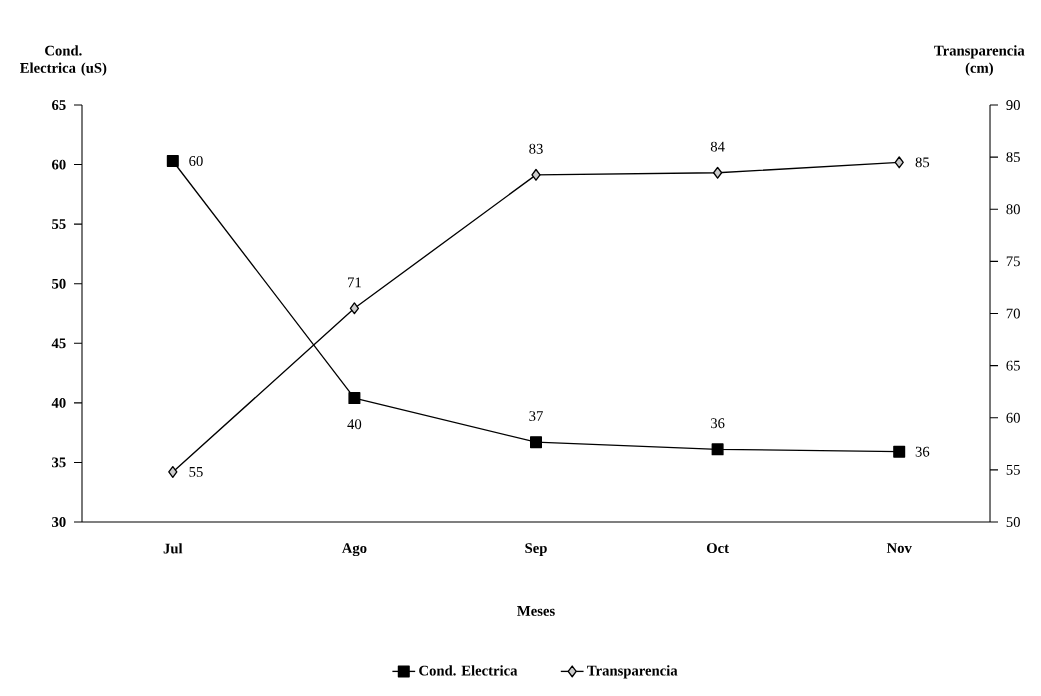  What do you see at coordinates (58, 402) in the screenshot?
I see `y-tick-label: 40` at bounding box center [58, 402].